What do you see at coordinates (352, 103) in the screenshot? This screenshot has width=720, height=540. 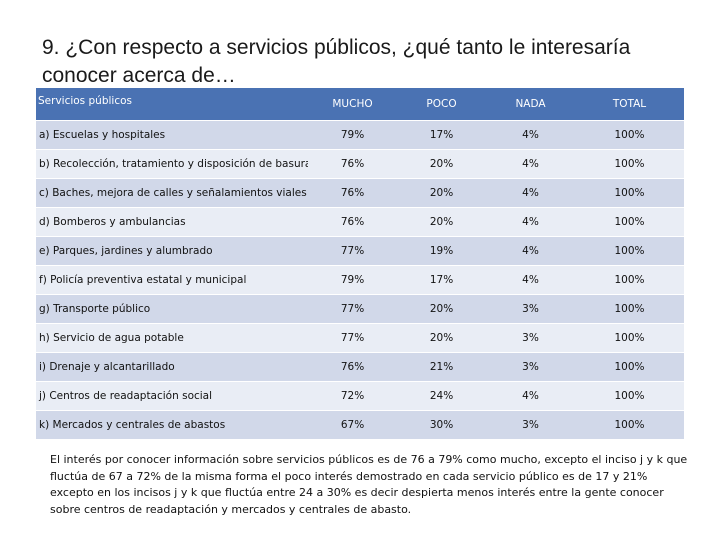 I see `header-mucho: MUCHO` at bounding box center [352, 103].